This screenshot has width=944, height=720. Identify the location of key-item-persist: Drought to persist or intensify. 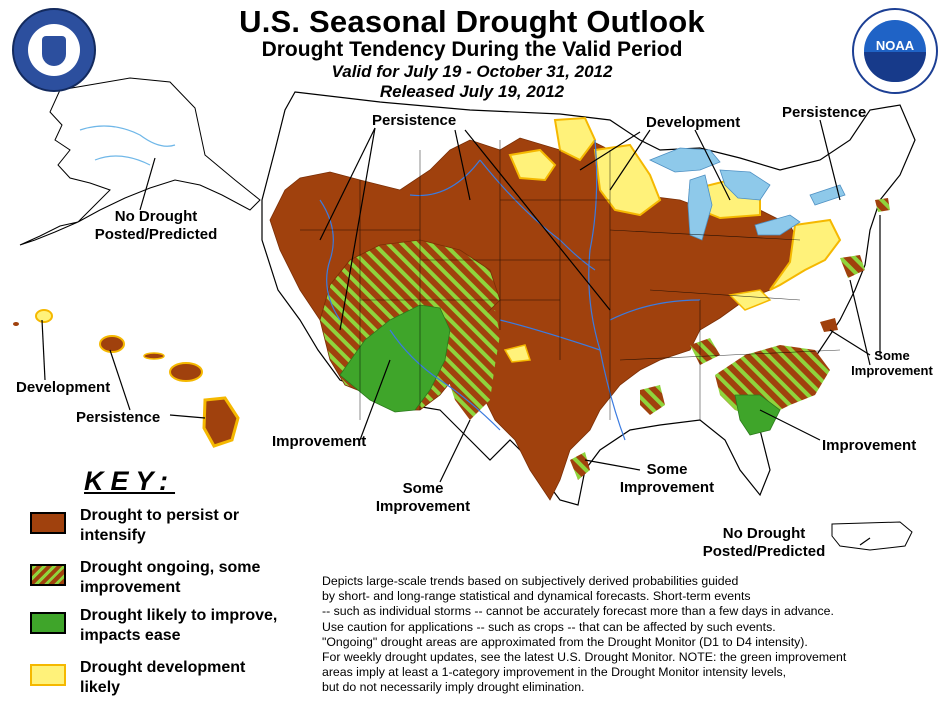
(175, 527).